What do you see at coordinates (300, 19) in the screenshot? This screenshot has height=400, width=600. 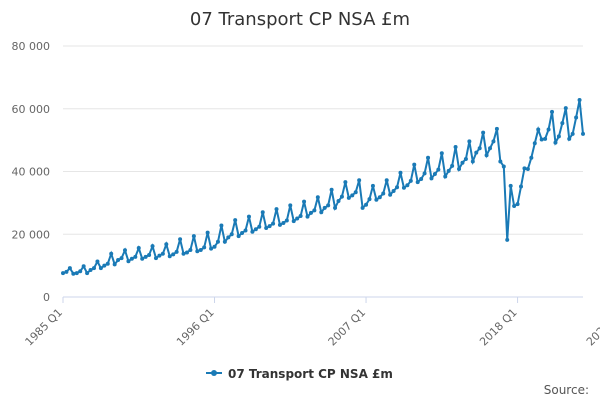 I see `chart-title: 07 Transport CP NSA £m` at bounding box center [300, 19].